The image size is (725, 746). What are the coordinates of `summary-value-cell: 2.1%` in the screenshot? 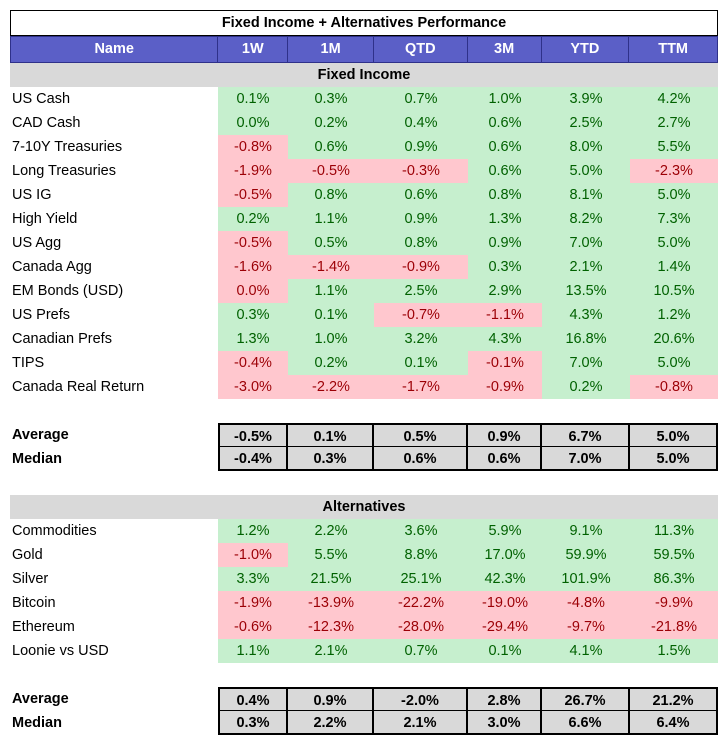 It's located at (421, 723).